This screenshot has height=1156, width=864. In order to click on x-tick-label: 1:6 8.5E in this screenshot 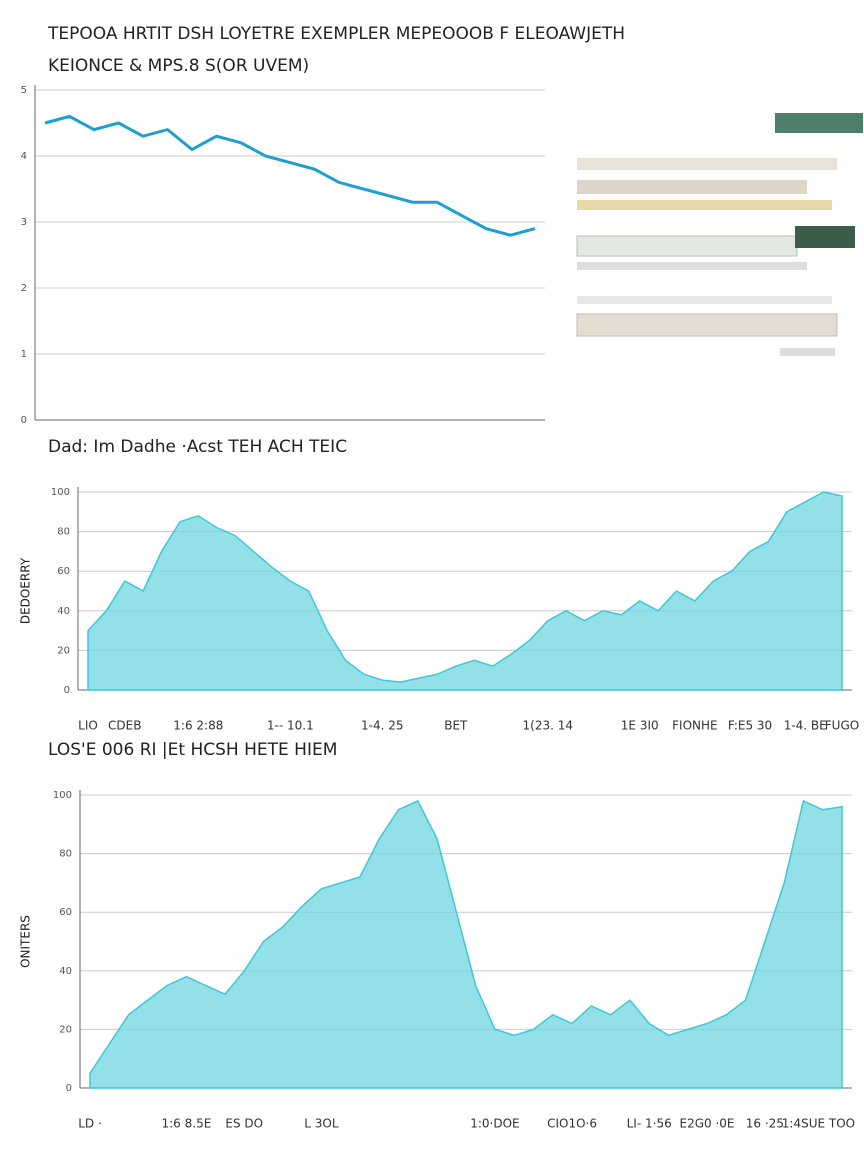, I will do `click(187, 1124)`.